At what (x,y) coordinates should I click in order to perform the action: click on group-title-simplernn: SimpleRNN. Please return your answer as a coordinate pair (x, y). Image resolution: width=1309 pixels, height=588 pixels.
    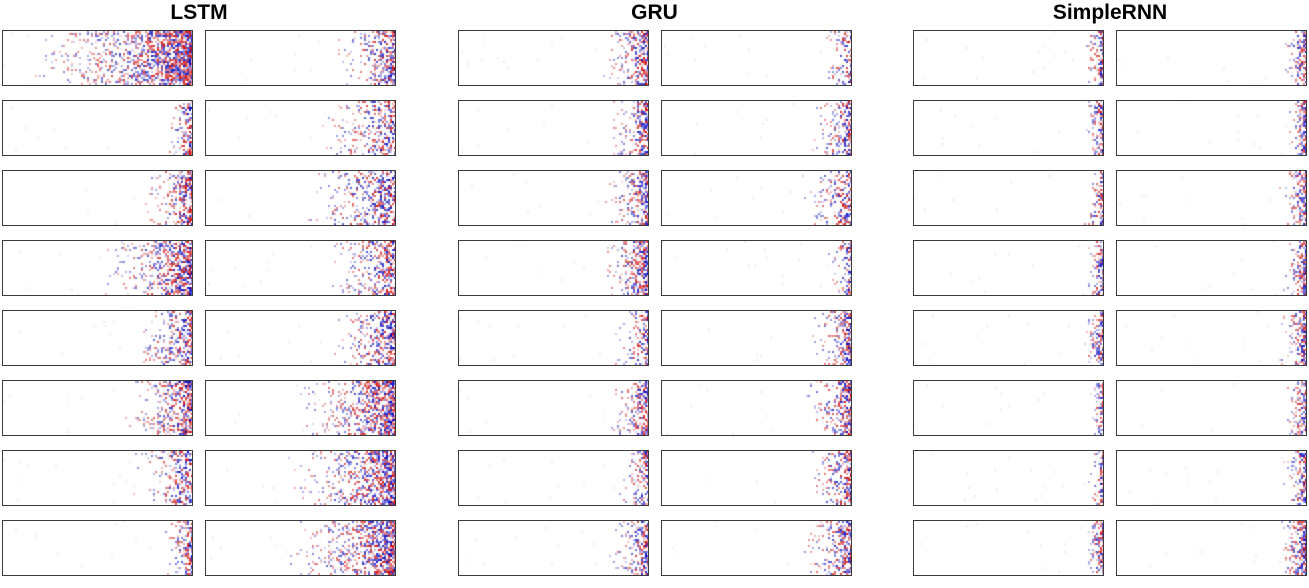
    Looking at the image, I should click on (1110, 12).